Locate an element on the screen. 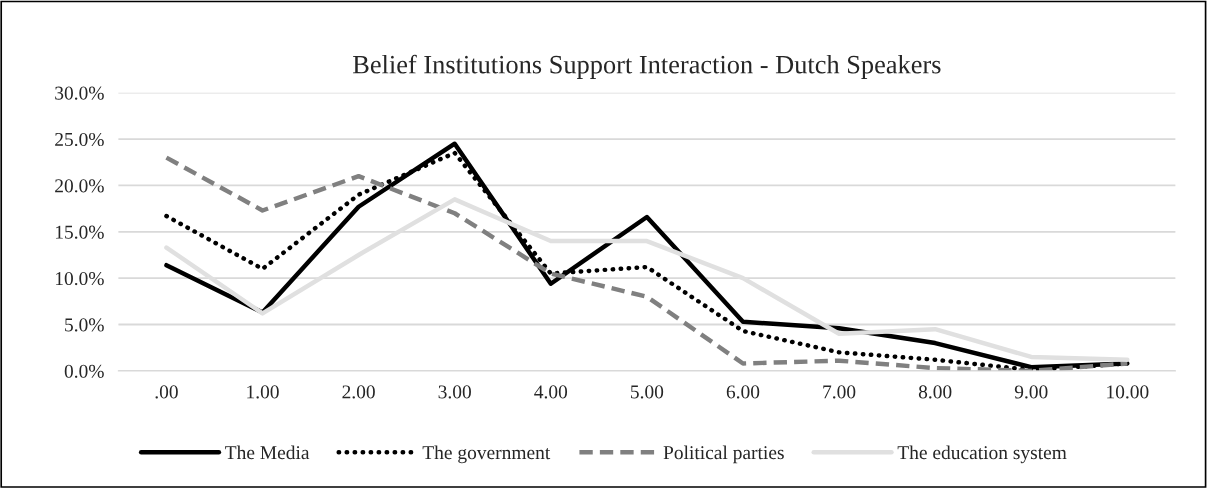 Image resolution: width=1208 pixels, height=488 pixels. y-tick-label: 30.0% is located at coordinates (79, 93).